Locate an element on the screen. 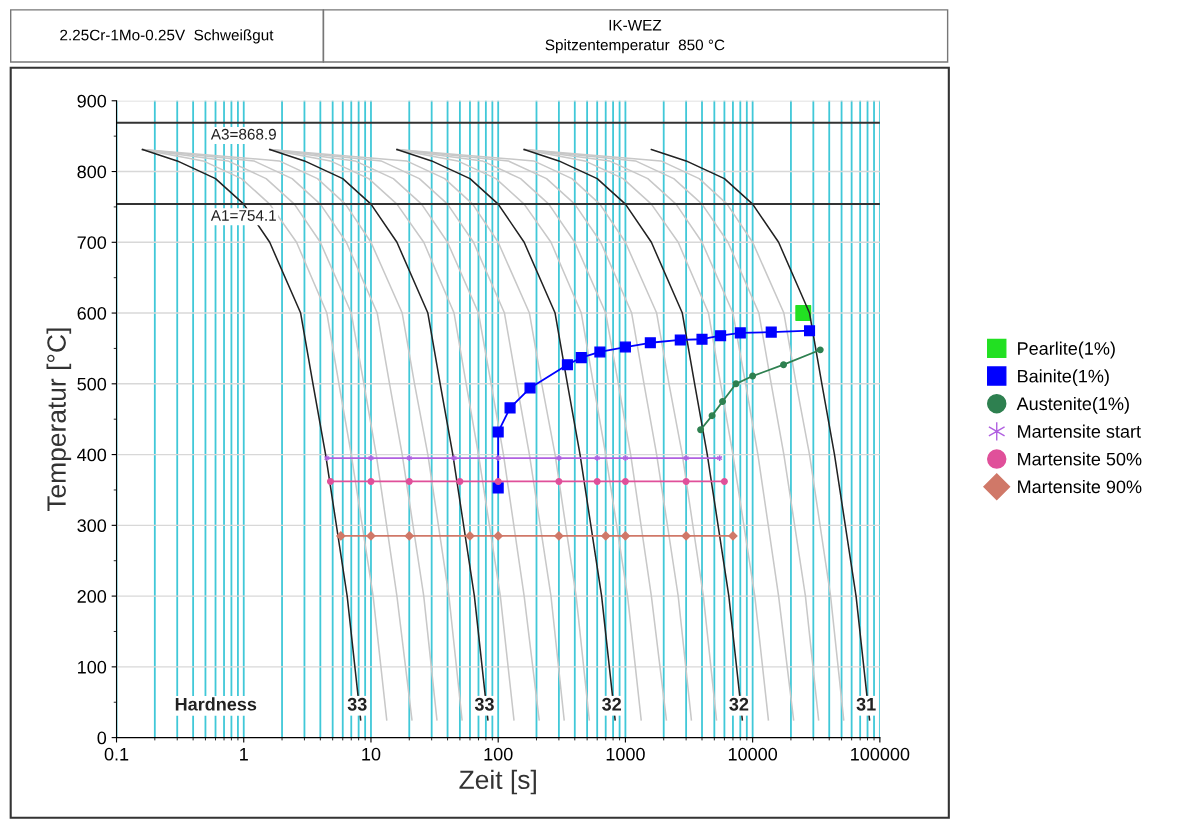 This screenshot has width=1189, height=826. ref-line-label: A1=754.1 is located at coordinates (243, 215).